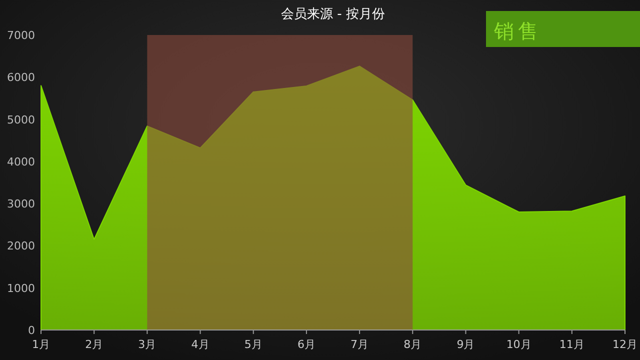  What do you see at coordinates (21, 204) in the screenshot?
I see `y-tick-label: 3000` at bounding box center [21, 204].